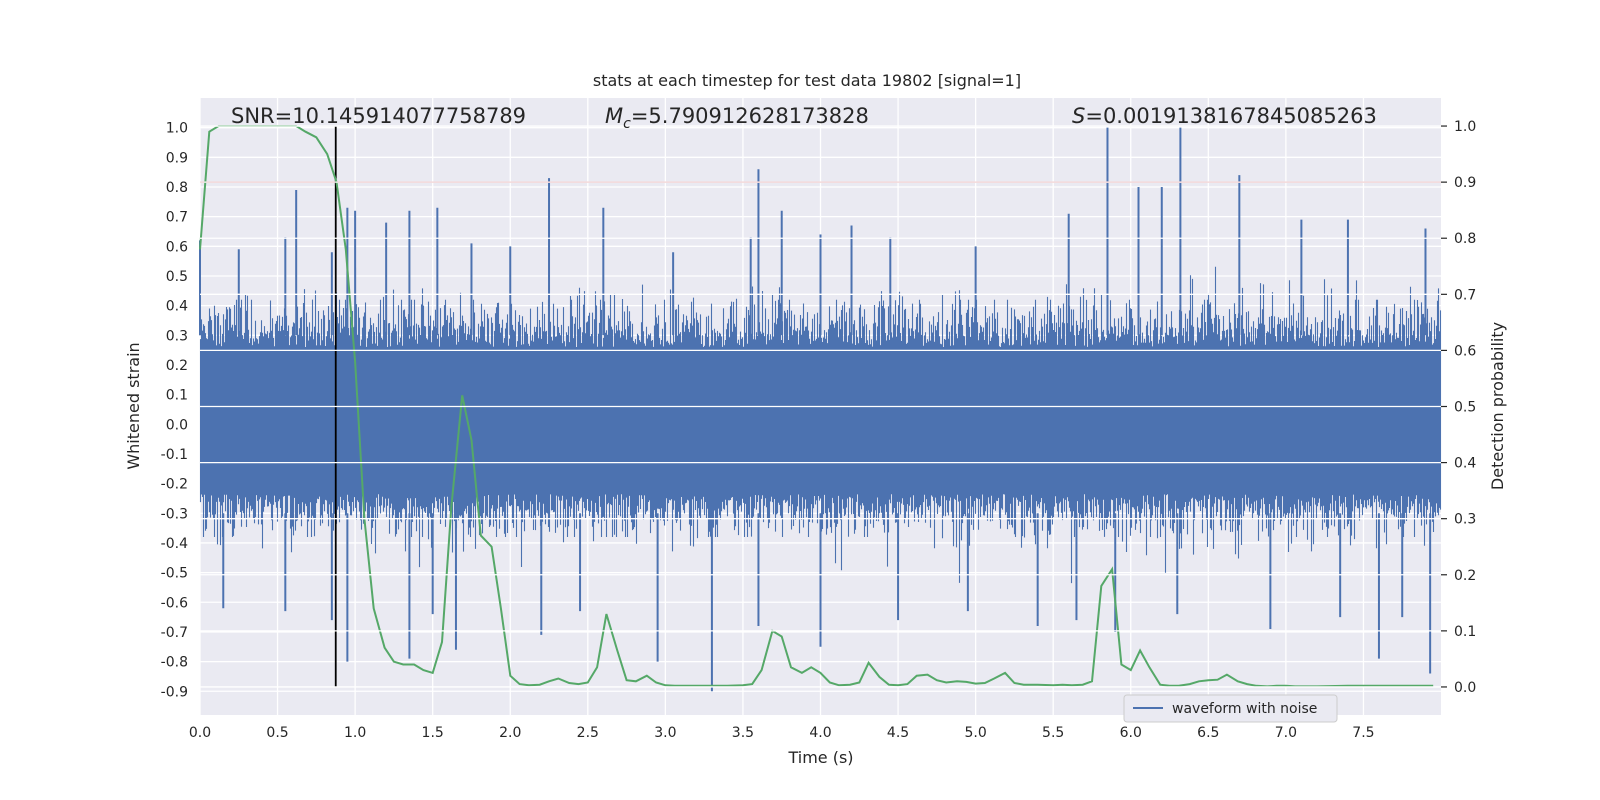  Describe the element at coordinates (1286, 733) in the screenshot. I see `x-tick-label: 7.0` at that location.